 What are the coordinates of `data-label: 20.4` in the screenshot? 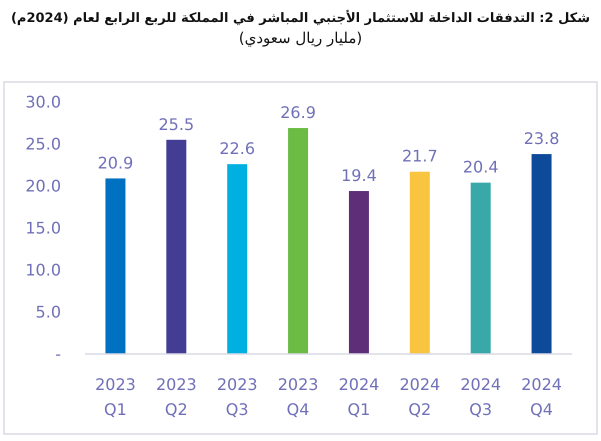 It's located at (480, 167).